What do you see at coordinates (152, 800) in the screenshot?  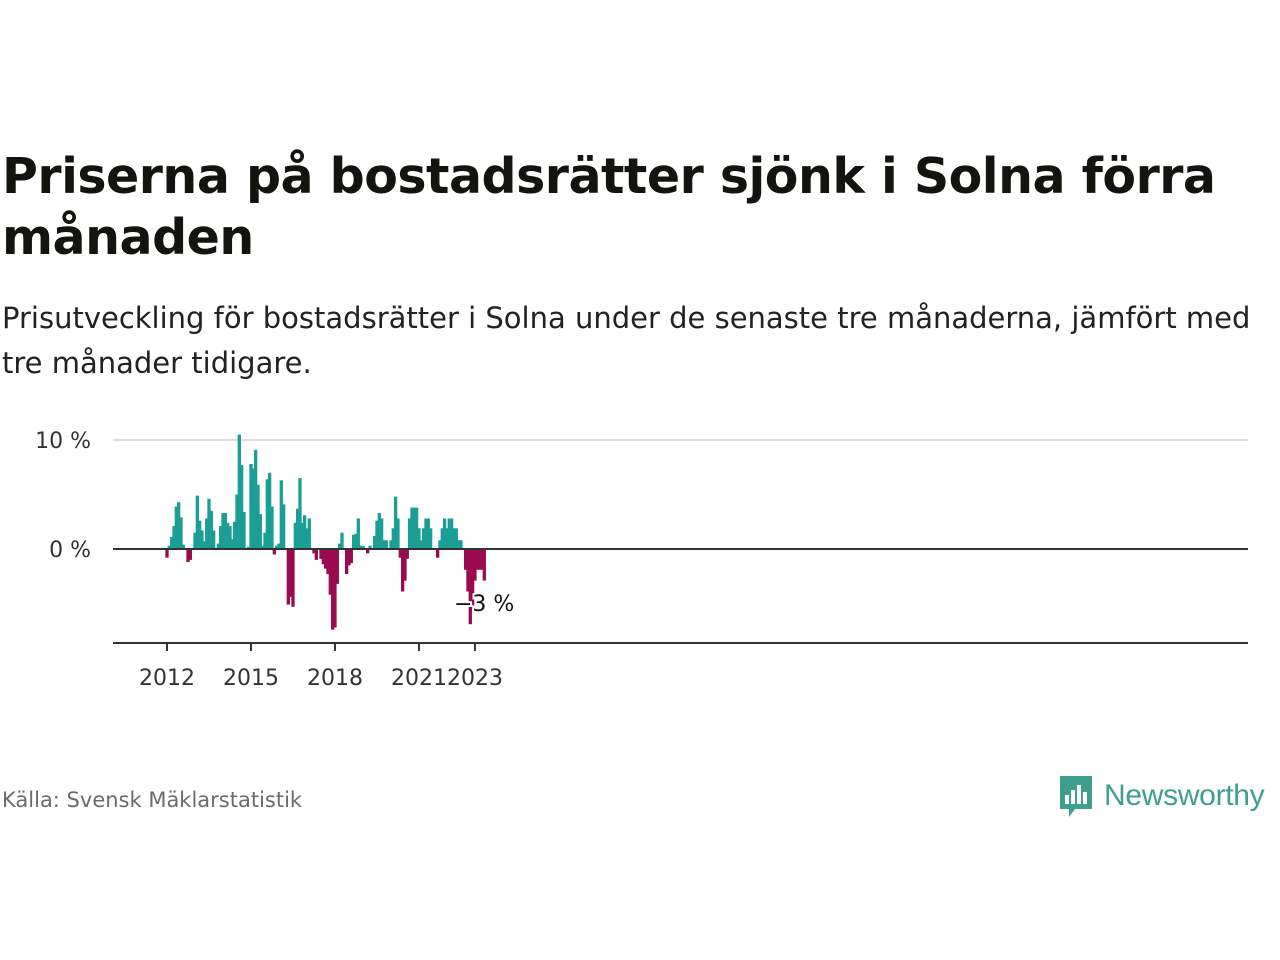 I see `source-note: Källa: Svensk Mäklarstatistik` at bounding box center [152, 800].